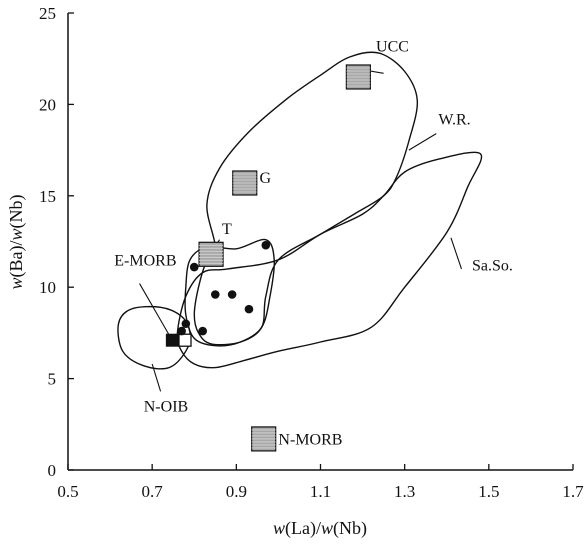  Describe the element at coordinates (52, 379) in the screenshot. I see `y-tick-label: 5` at that location.